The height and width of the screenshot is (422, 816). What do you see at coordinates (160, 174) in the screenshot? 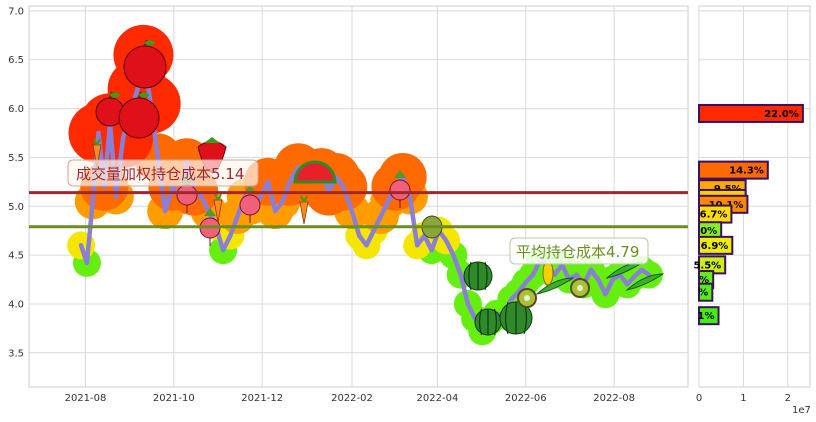
I see `weighted-cost-label: 成交量加权持仓成本5.14` at bounding box center [160, 174].